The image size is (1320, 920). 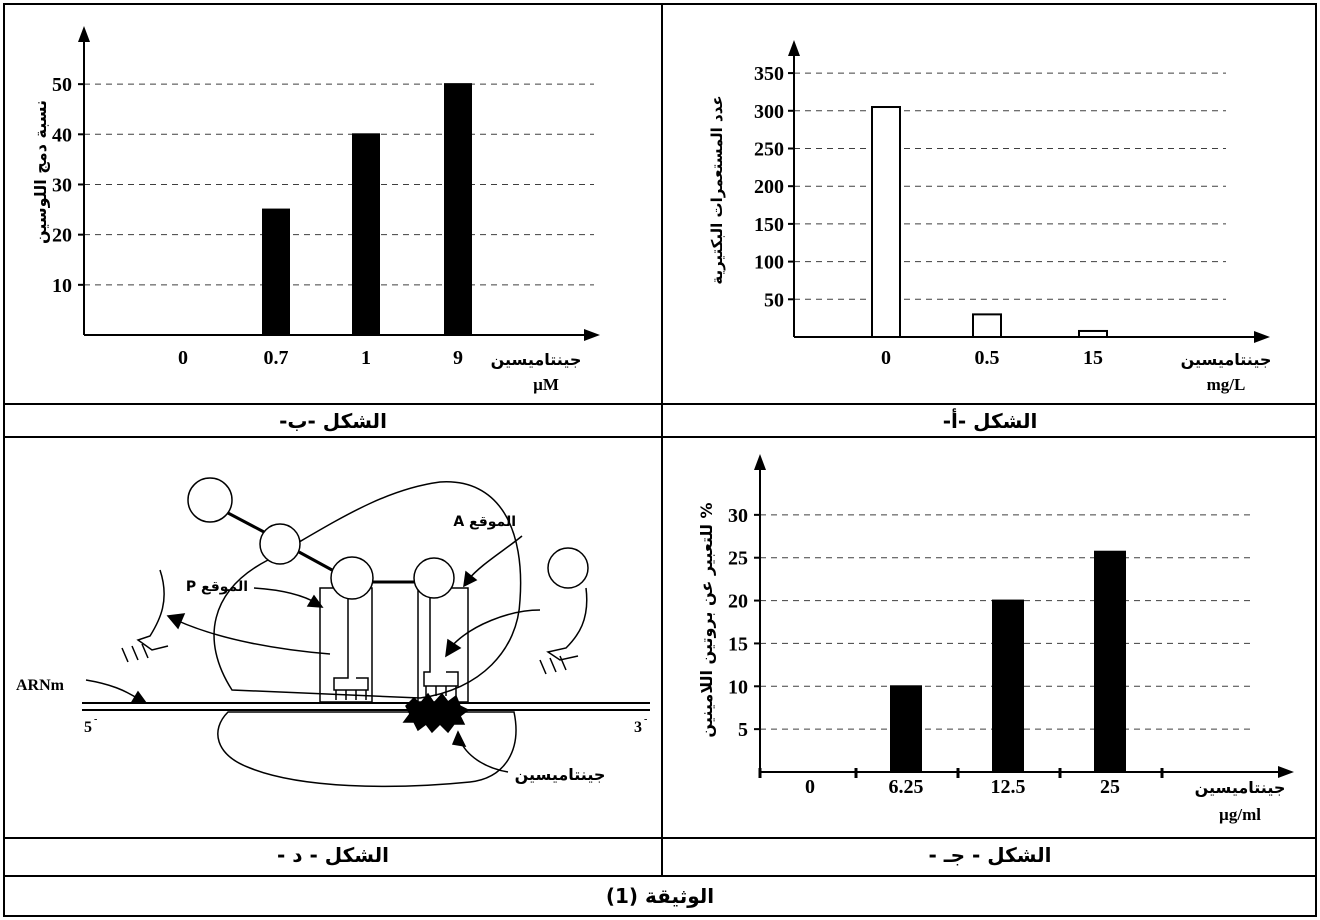 I want to click on chart-c-xtick-label-3: 25, so click(x=1110, y=787).